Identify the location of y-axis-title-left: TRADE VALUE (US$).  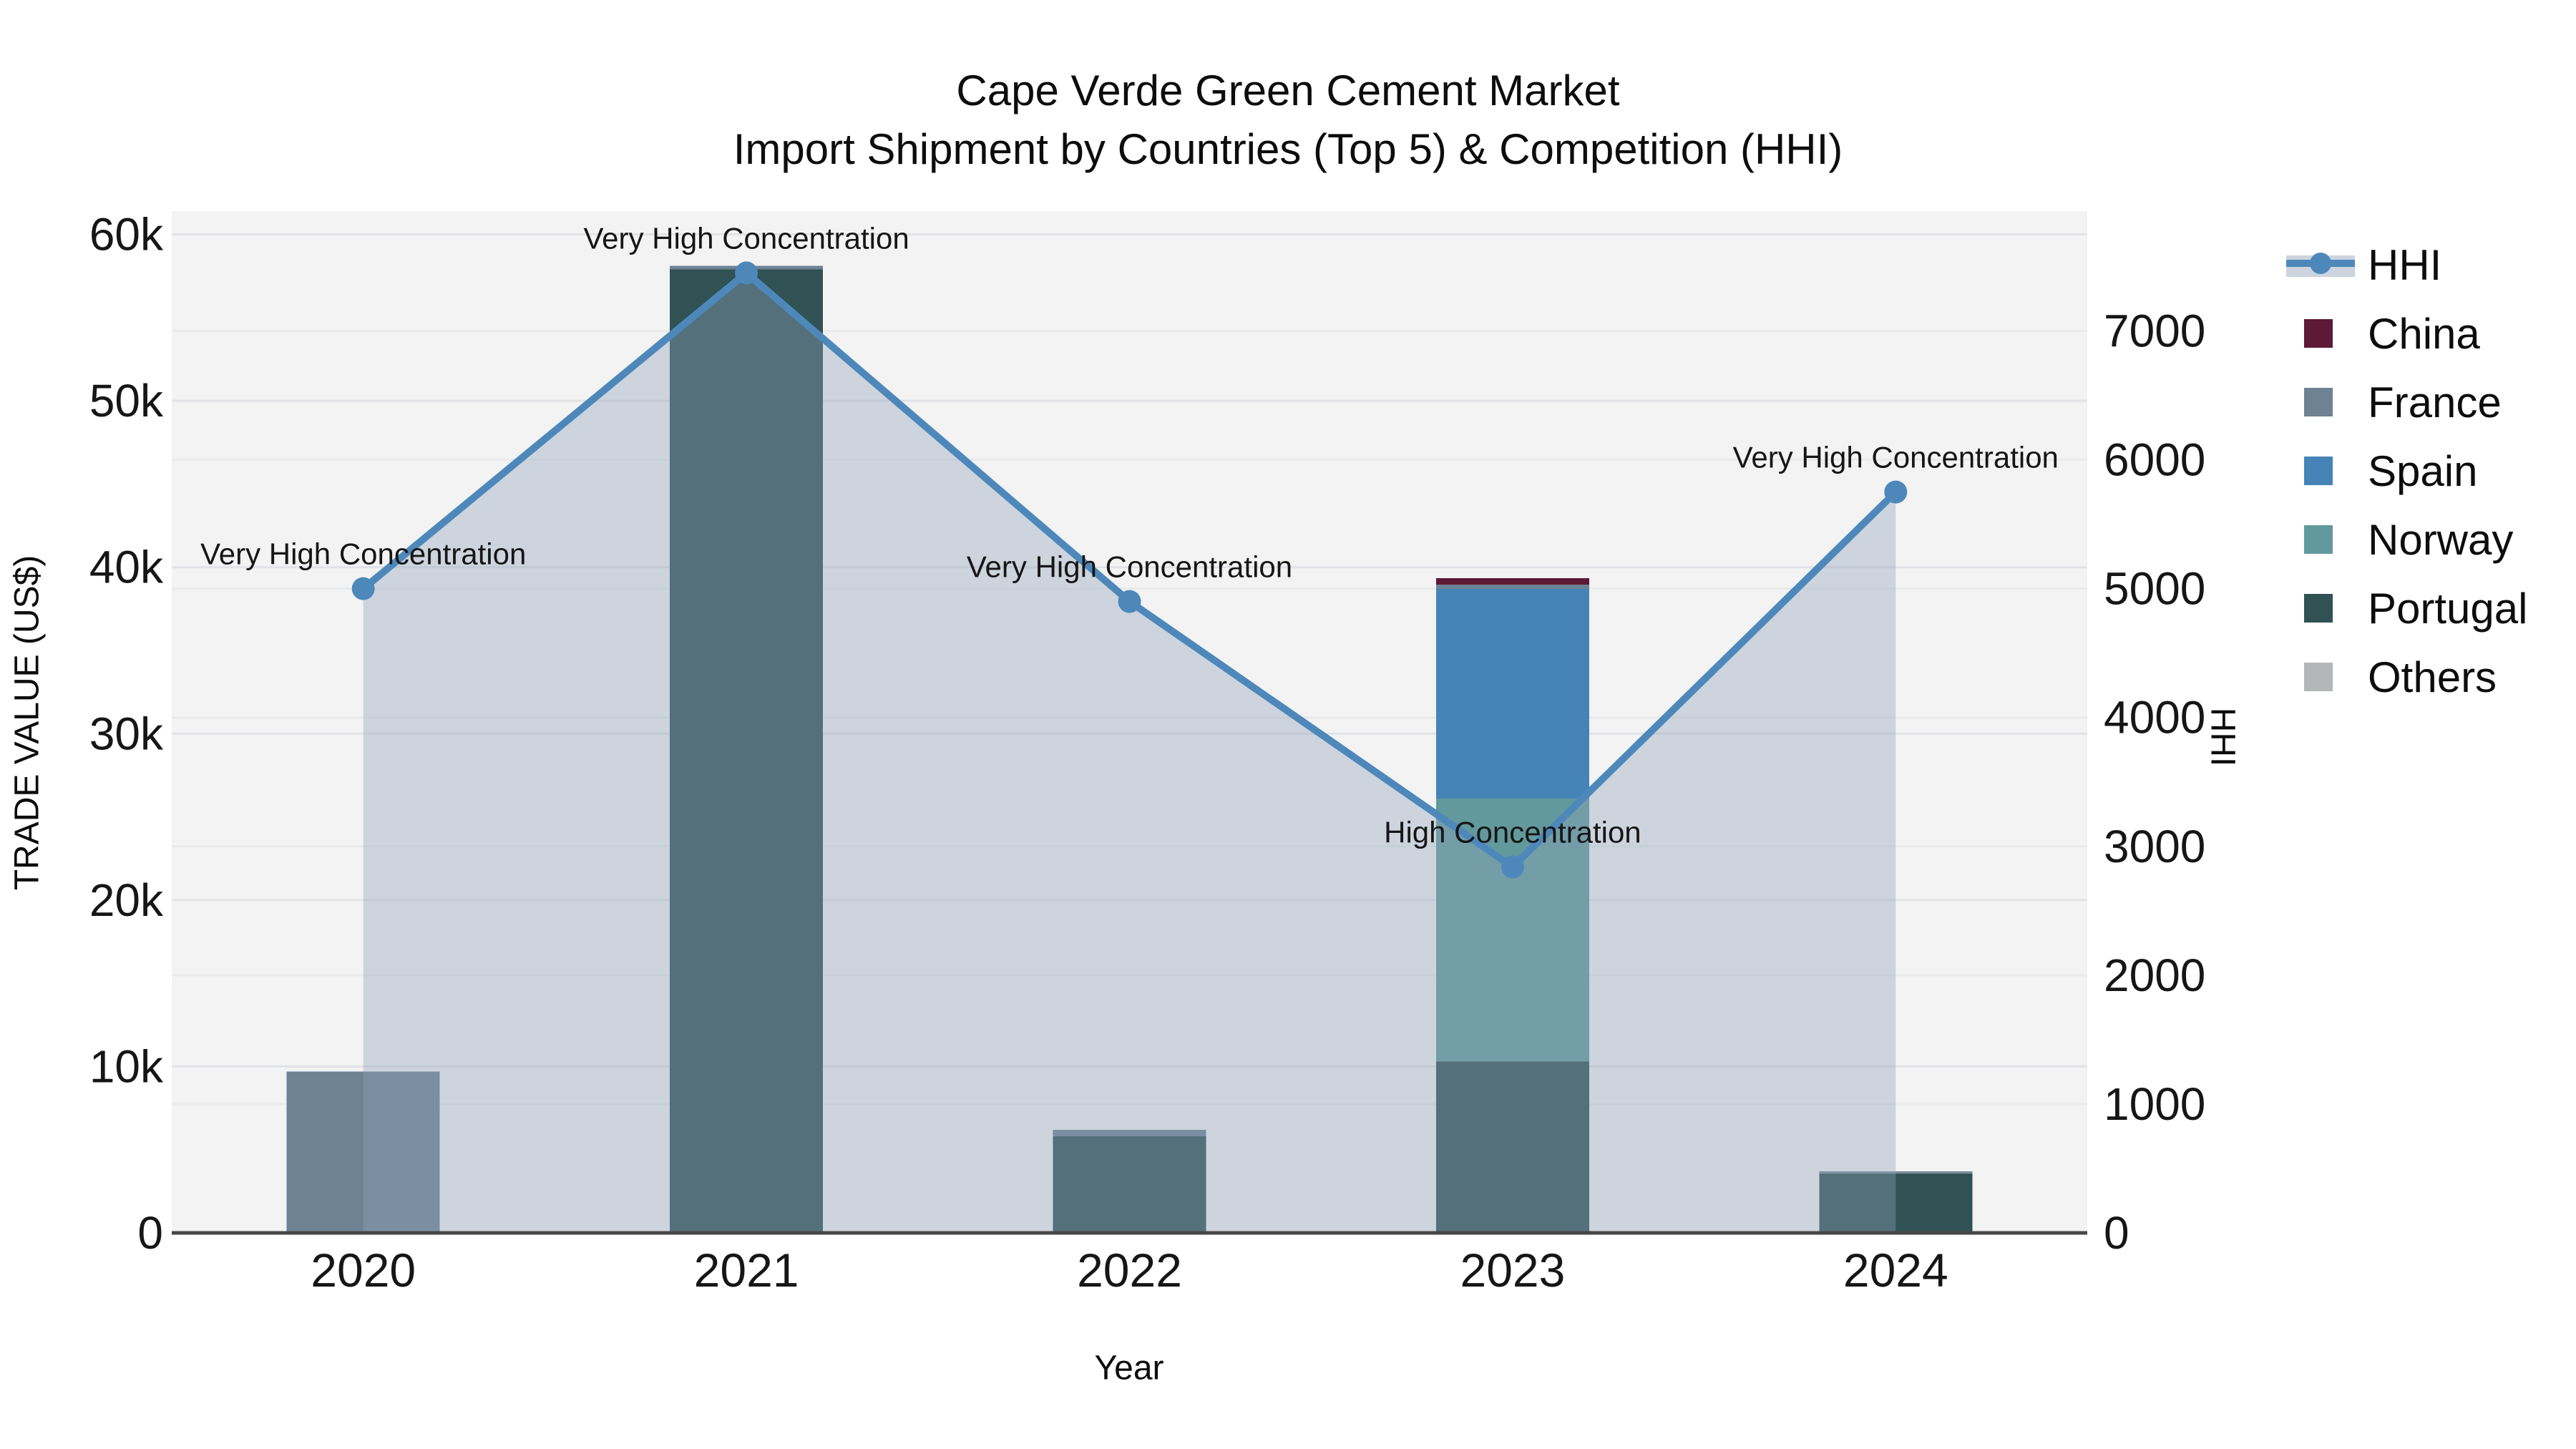
(27, 723).